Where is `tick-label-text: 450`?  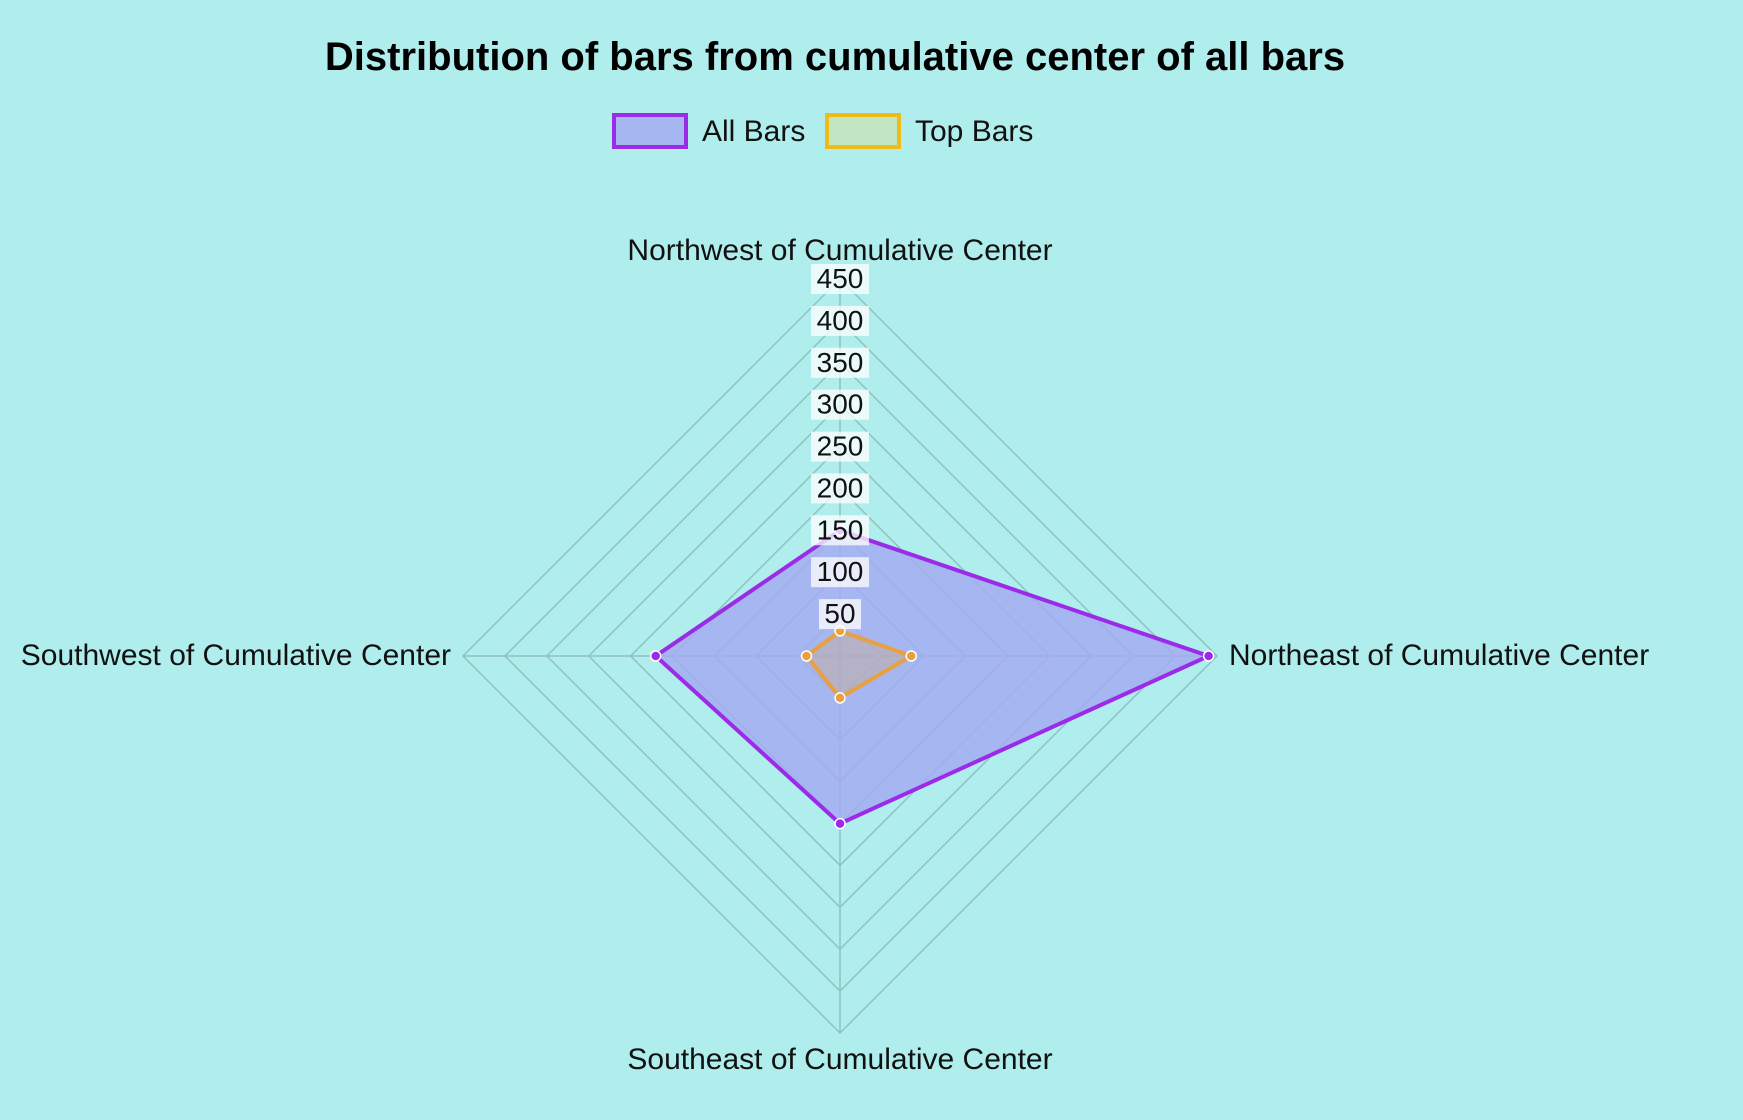 tick-label-text: 450 is located at coordinates (840, 278).